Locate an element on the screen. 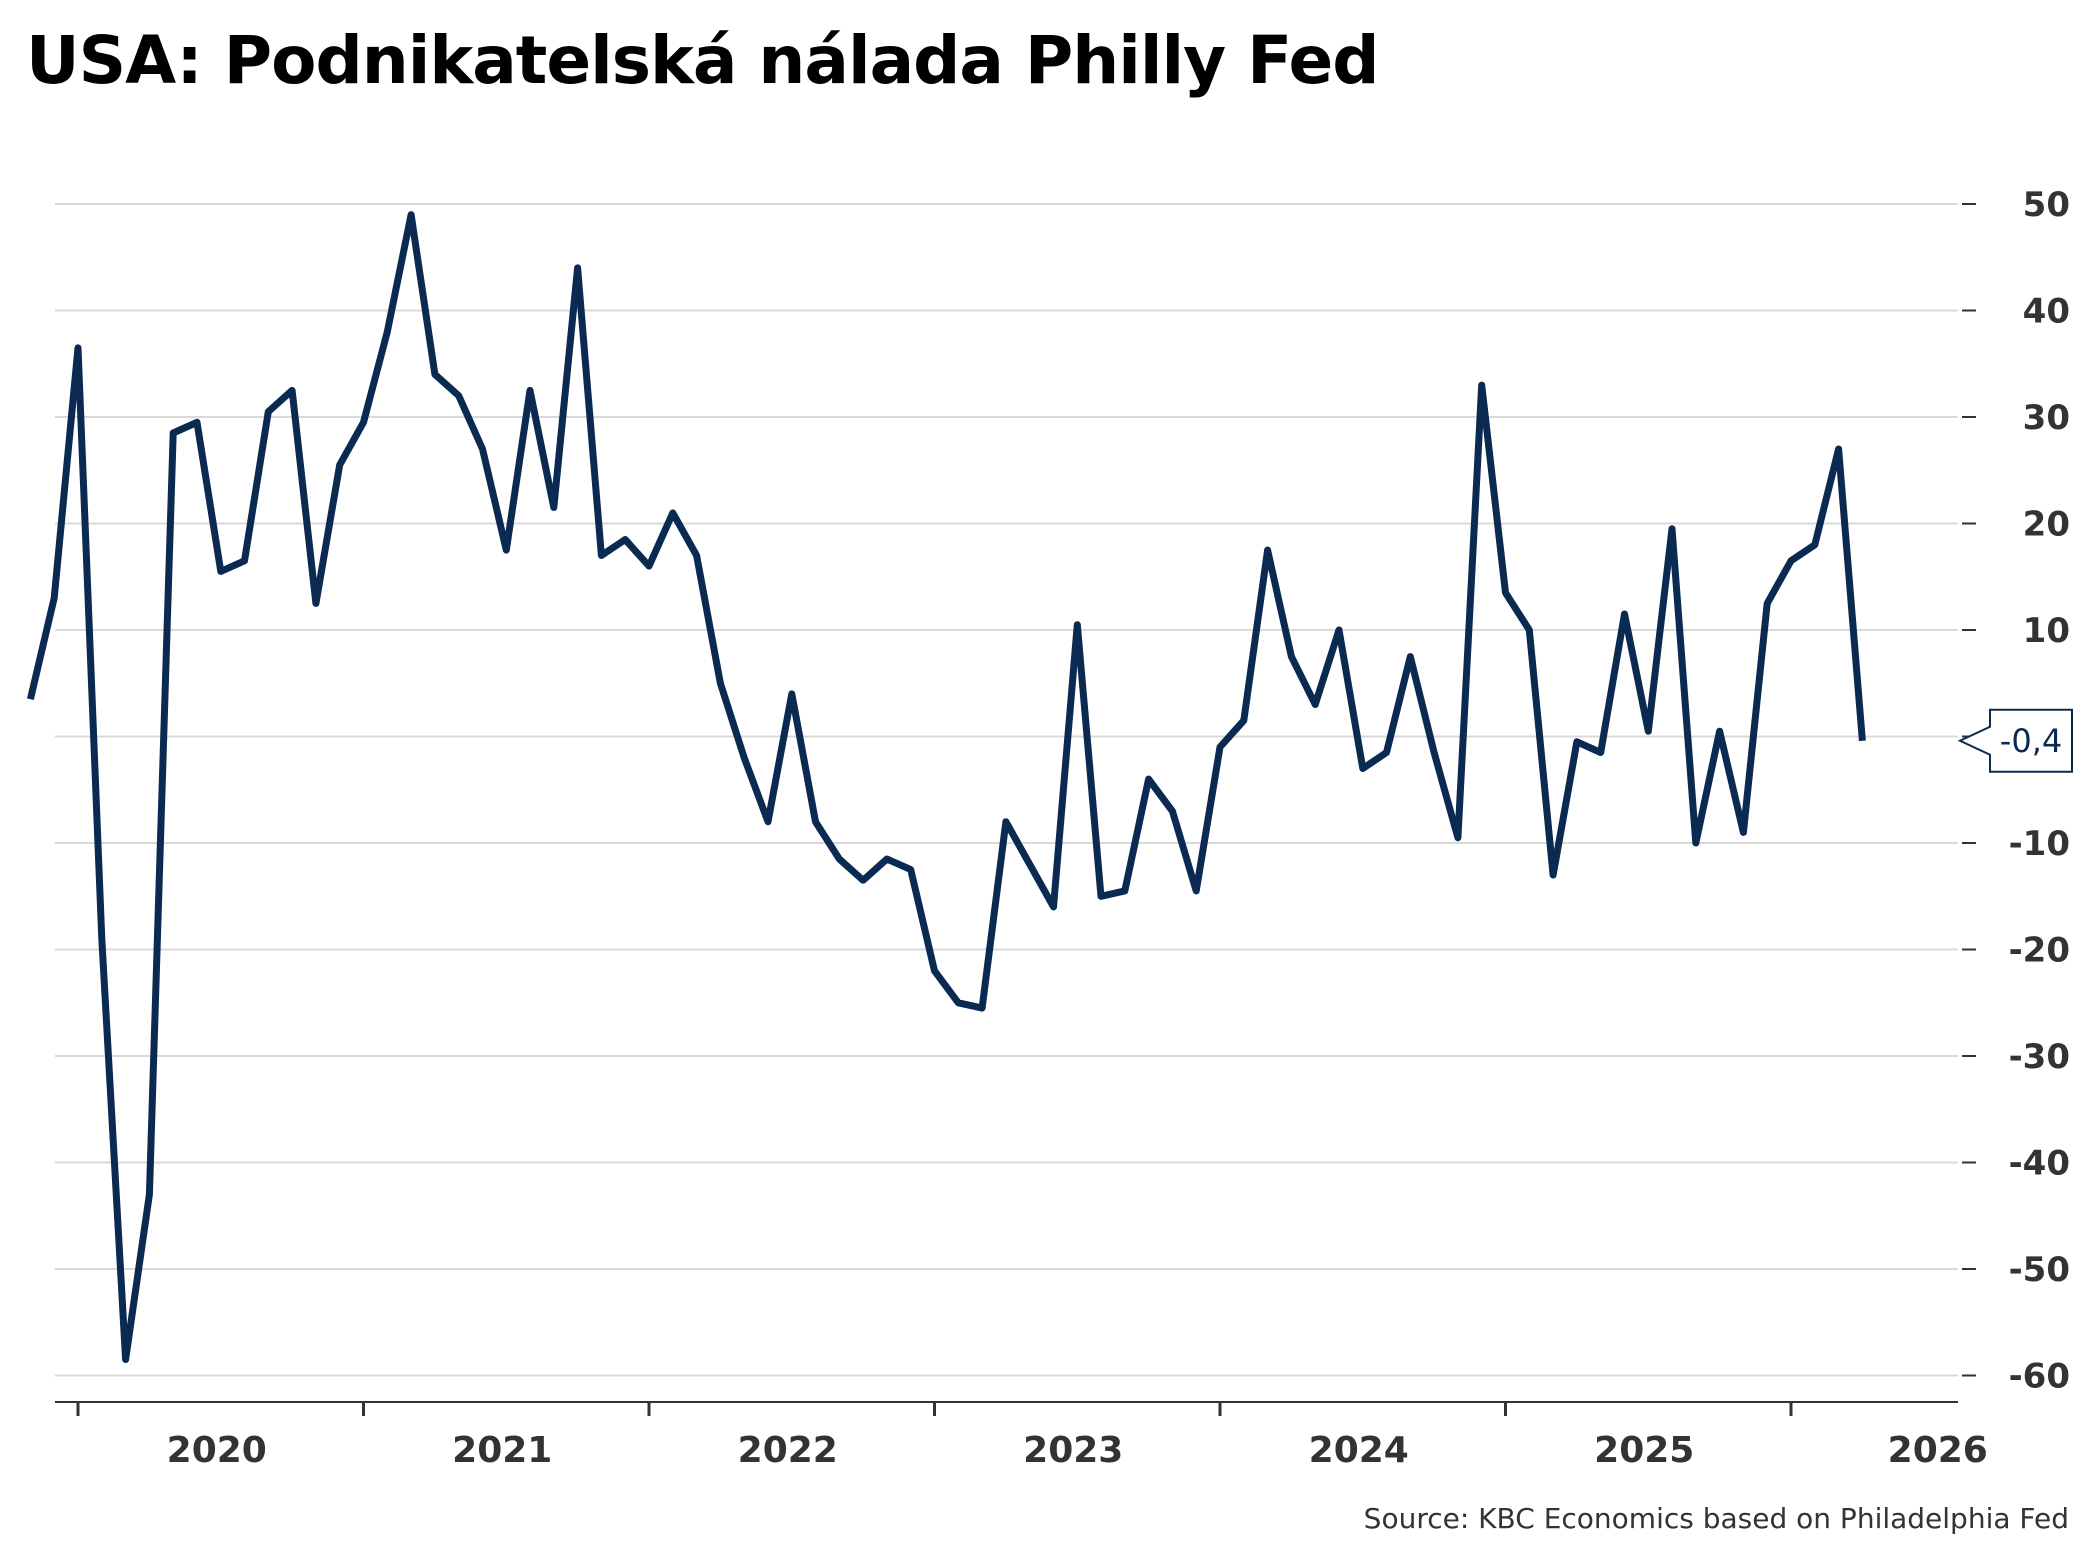 This screenshot has width=2093, height=1568. chart-title: USA: Podnikatelská nálada Philly Fed is located at coordinates (703, 60).